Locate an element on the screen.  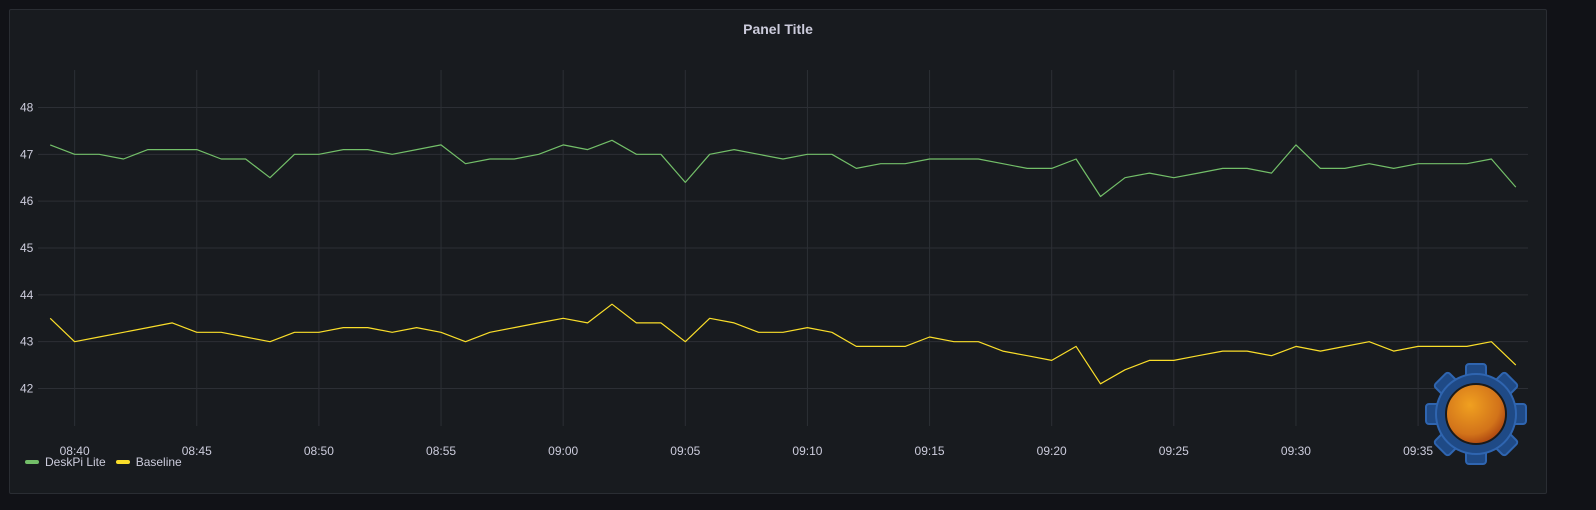
y-tick-label: 45 is located at coordinates (27, 248).